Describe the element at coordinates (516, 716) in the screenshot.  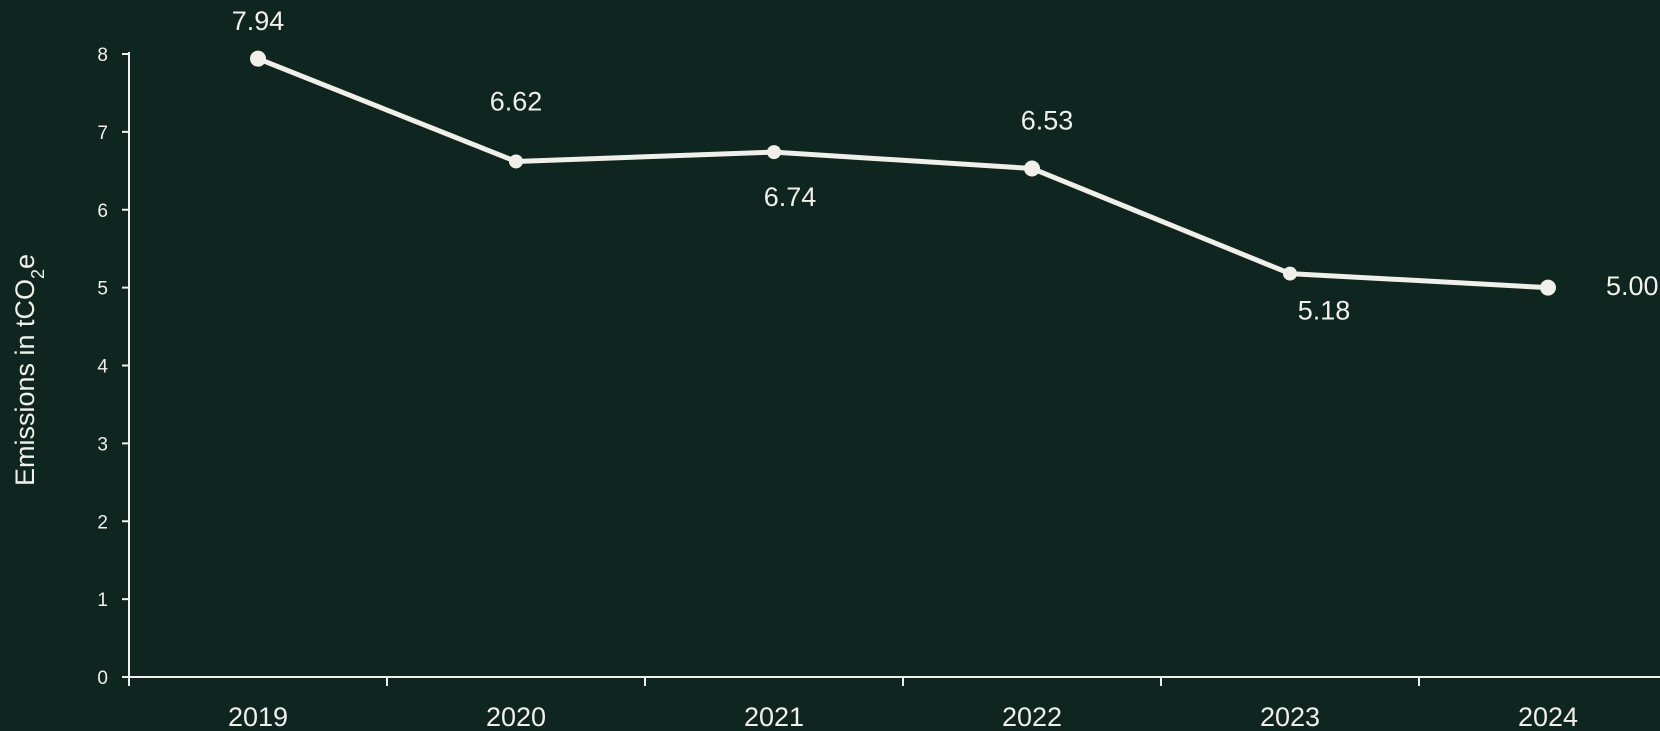
I see `x-tick-label: 2020` at that location.